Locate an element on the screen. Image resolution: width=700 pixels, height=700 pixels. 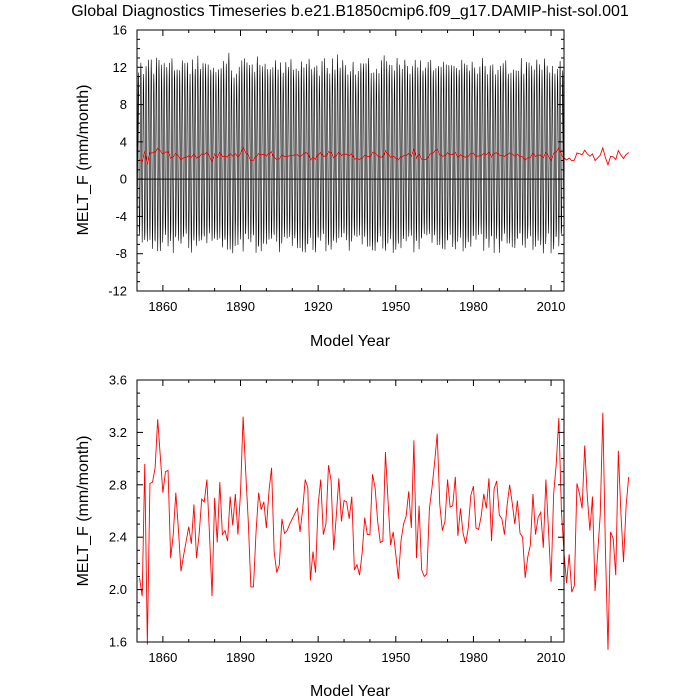
top-y-tick-labels: -12 -8 -4 0 4 8 12 16 is located at coordinates (117, 161).